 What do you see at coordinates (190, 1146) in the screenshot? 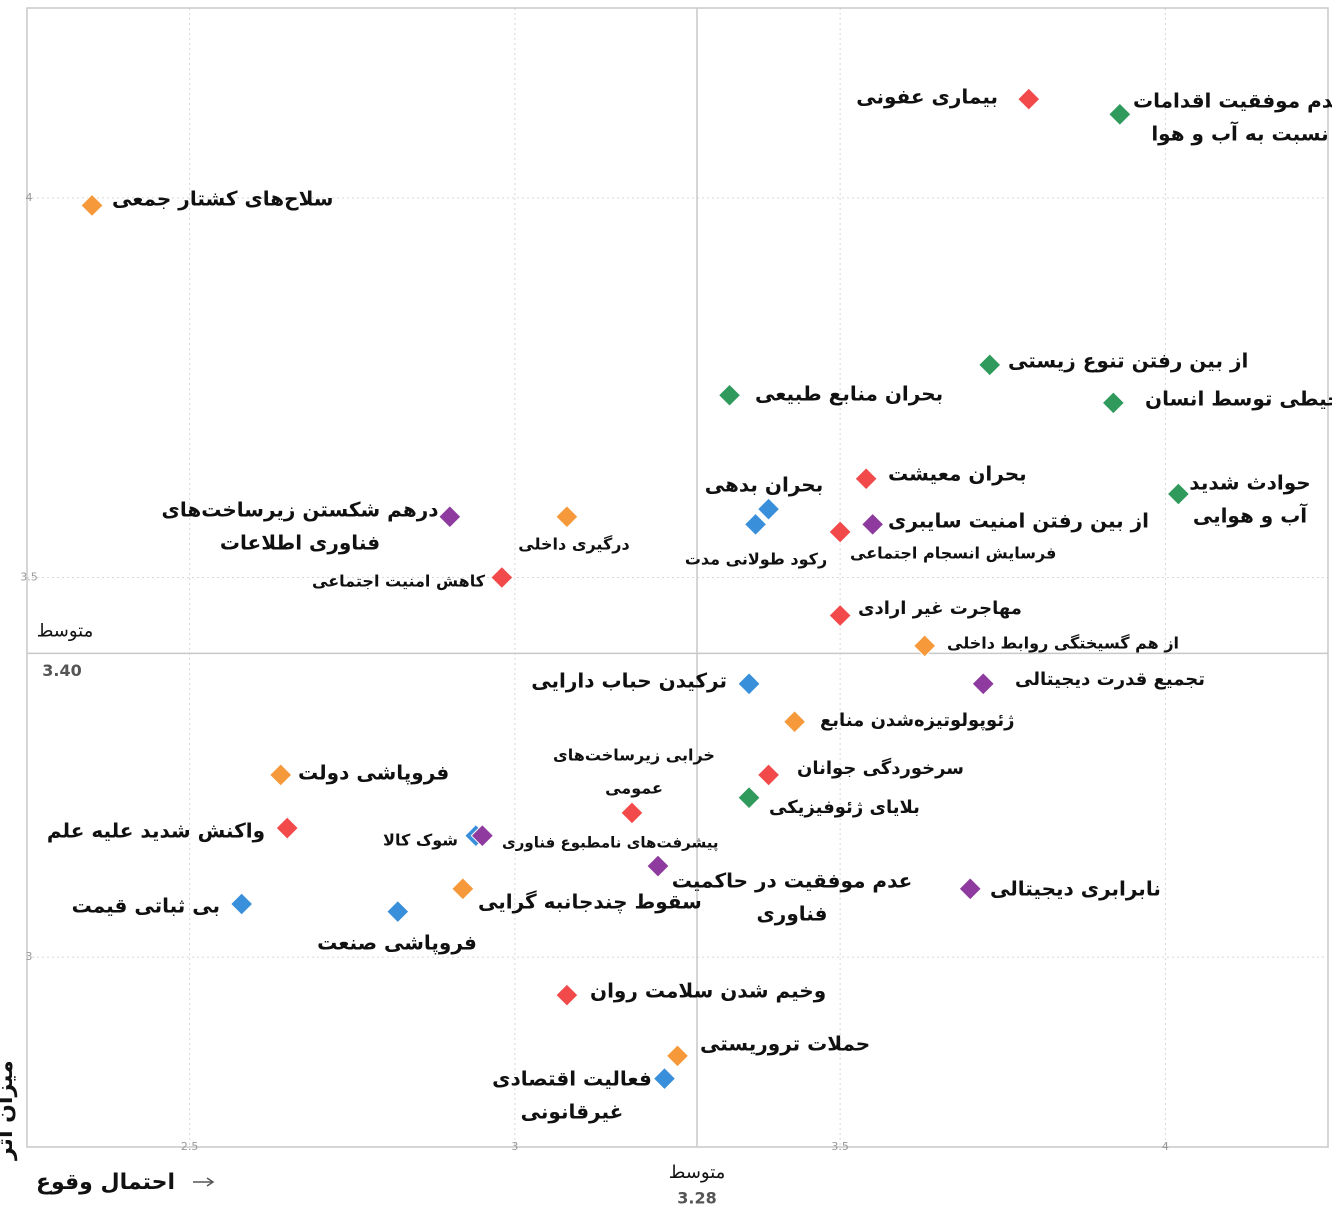
I see `x-tick-label: 2.5` at bounding box center [190, 1146].